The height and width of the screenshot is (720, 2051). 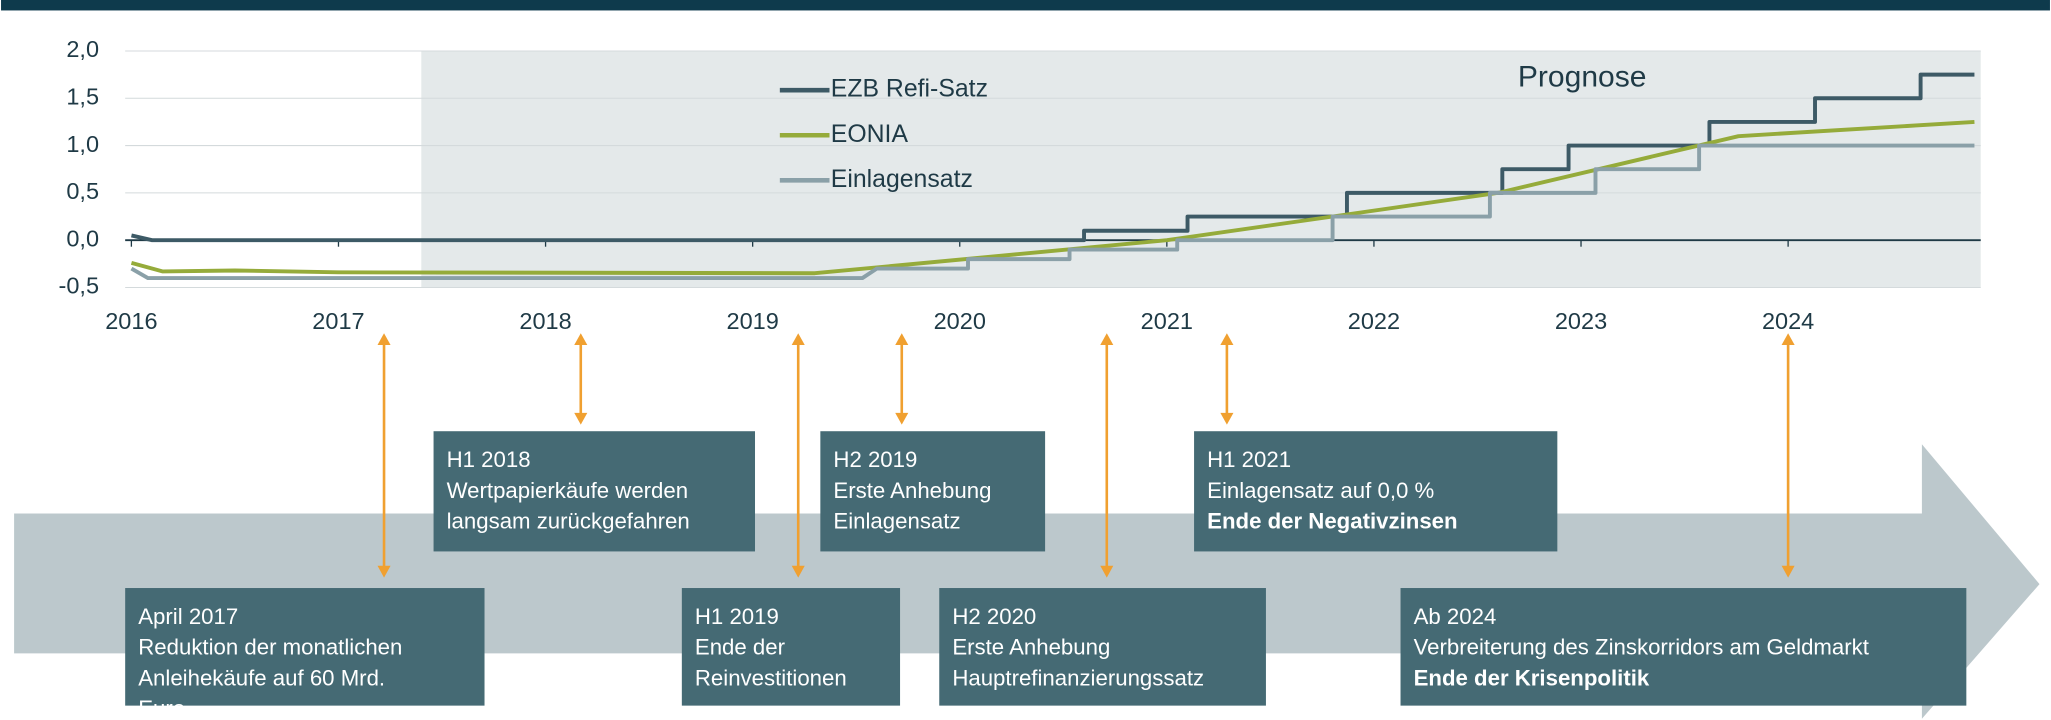 What do you see at coordinates (1332, 521) in the screenshot?
I see `annotation-highlight: Ende der Negativzinsen` at bounding box center [1332, 521].